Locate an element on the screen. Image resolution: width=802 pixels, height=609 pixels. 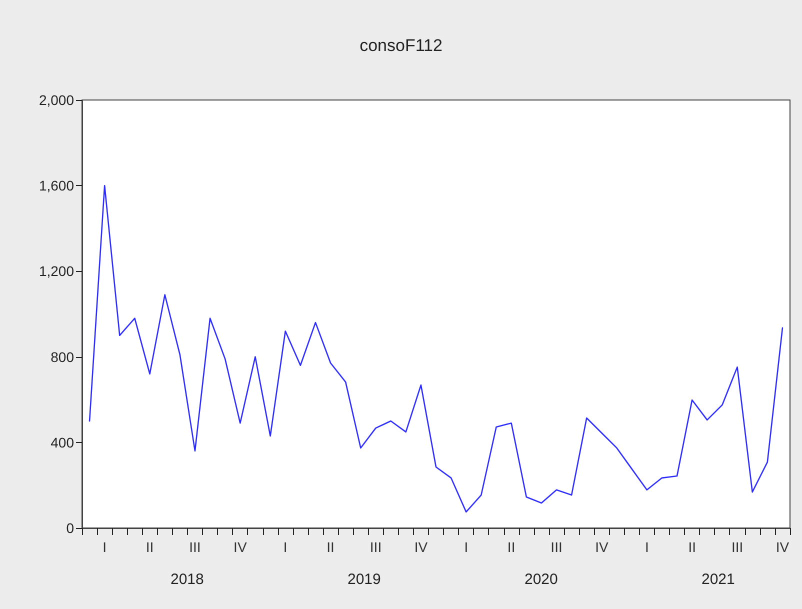
text: 2020 is located at coordinates (541, 579).